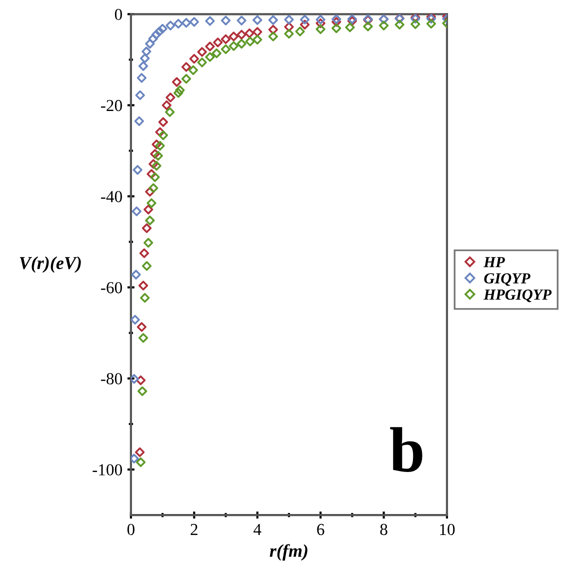  Describe the element at coordinates (107, 470) in the screenshot. I see `y-tick-label: -100` at that location.